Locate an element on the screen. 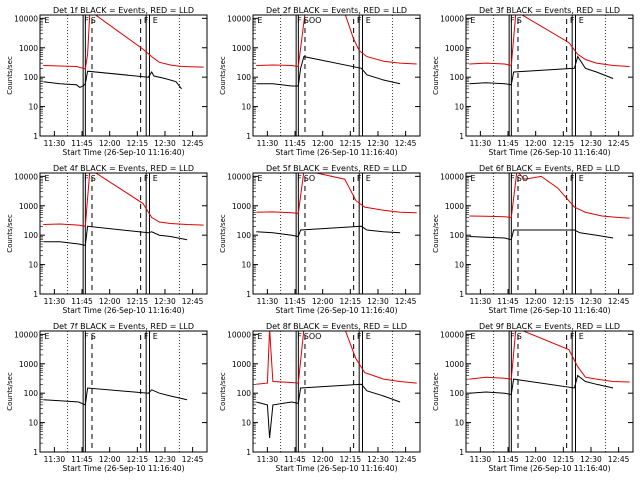  panel-title: Det 4f BLACK = Events, RED = LLD is located at coordinates (123, 168).